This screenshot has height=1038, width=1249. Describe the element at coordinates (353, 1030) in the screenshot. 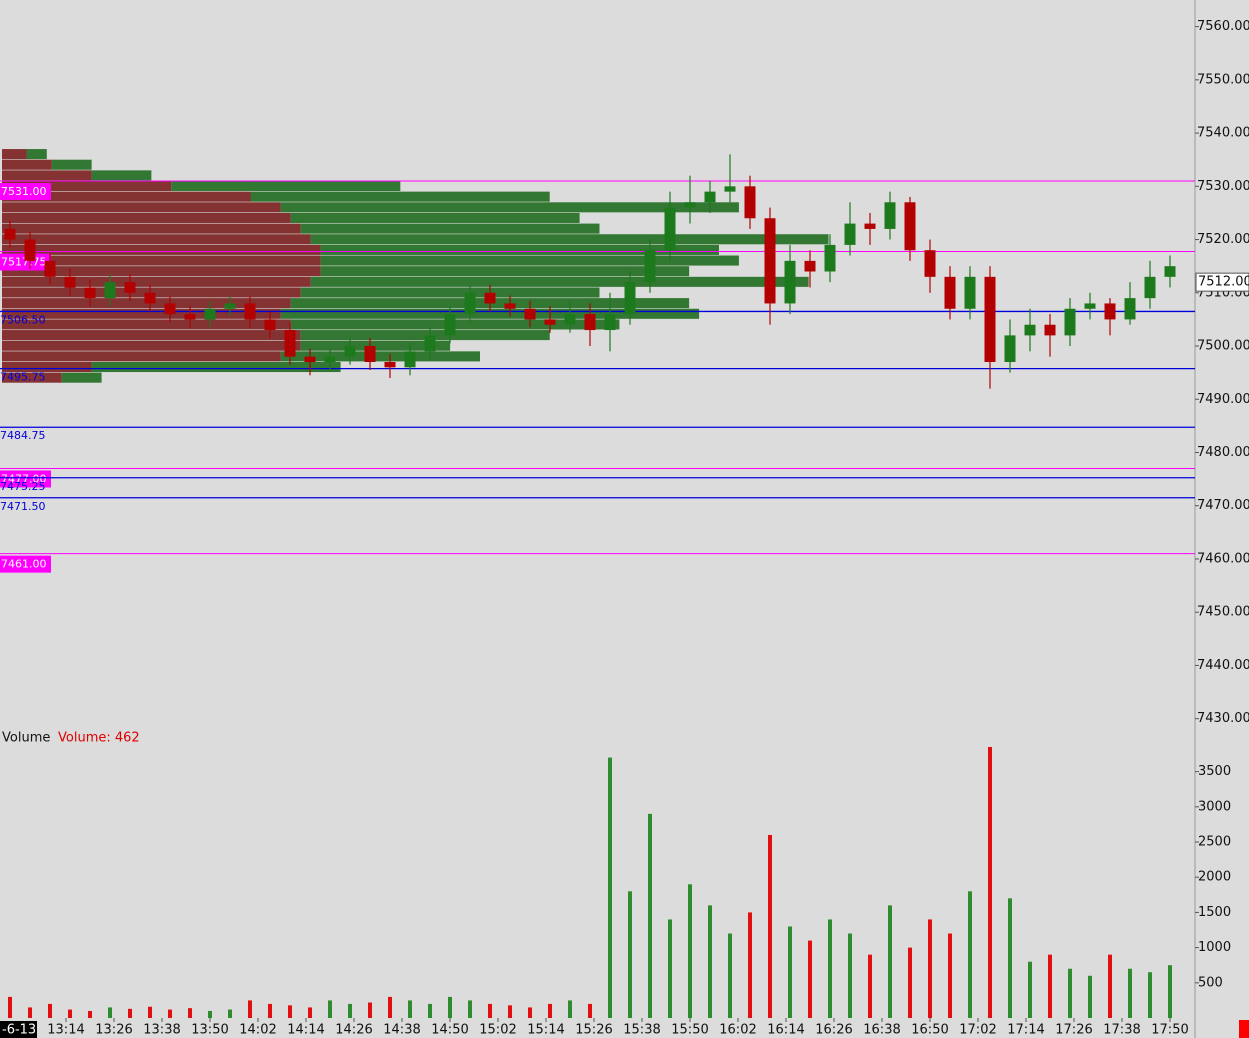

I see `x-tick-label: 14:26` at that location.